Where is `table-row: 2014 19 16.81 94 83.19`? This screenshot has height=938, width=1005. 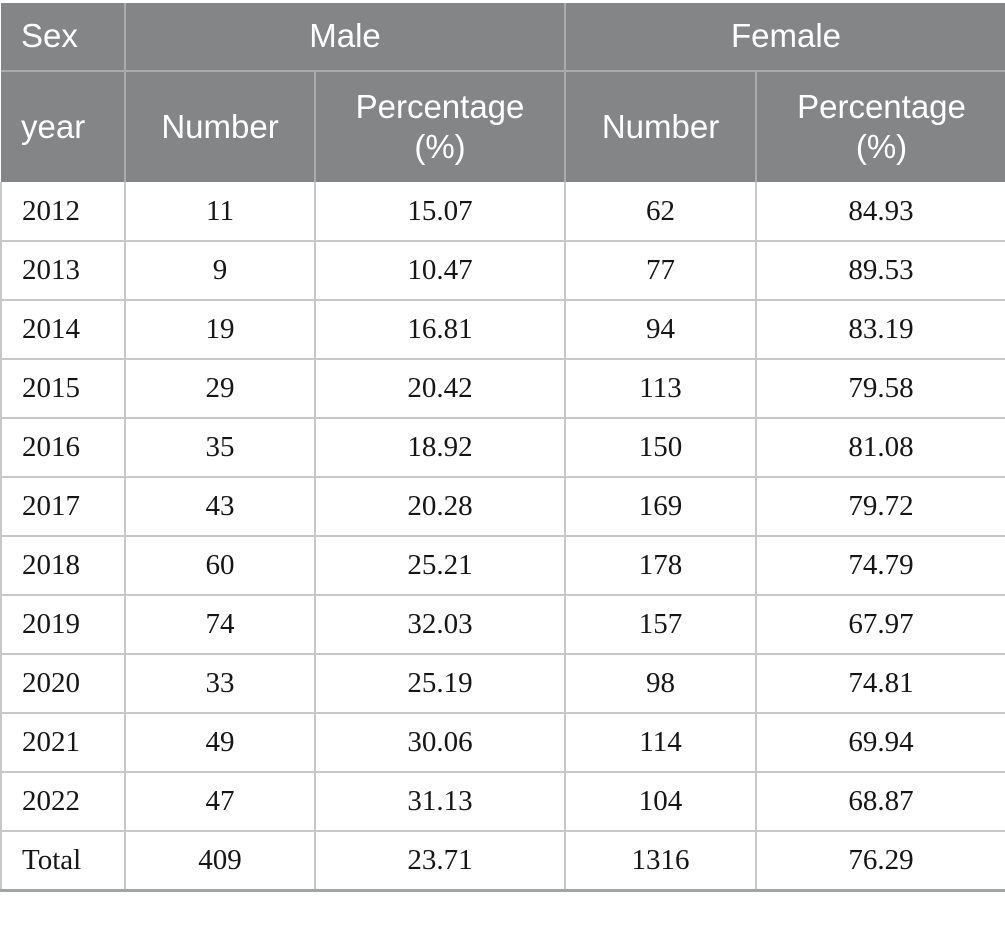
table-row: 2014 19 16.81 94 83.19 is located at coordinates (502, 329).